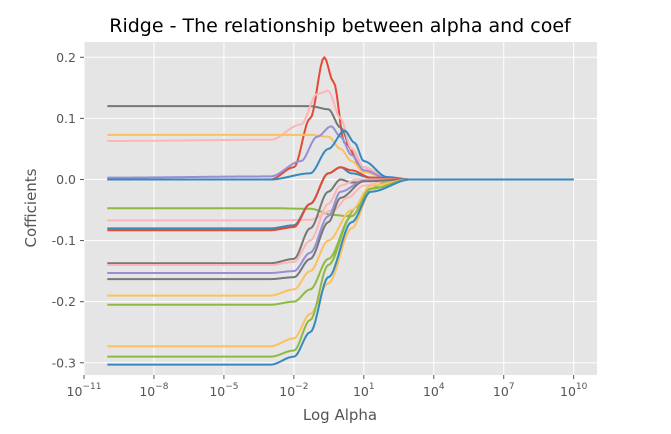  What do you see at coordinates (64, 362) in the screenshot?
I see `y-tick-label: -0.3` at bounding box center [64, 362].